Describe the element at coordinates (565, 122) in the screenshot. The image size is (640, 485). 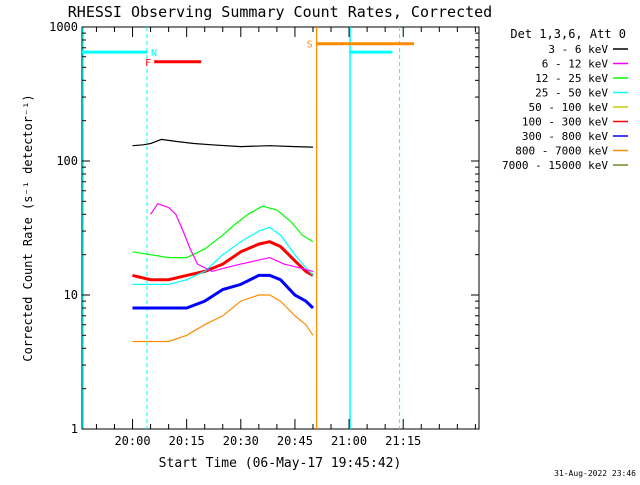
I see `legend-entry-label: 100 - 300 keV` at that location.